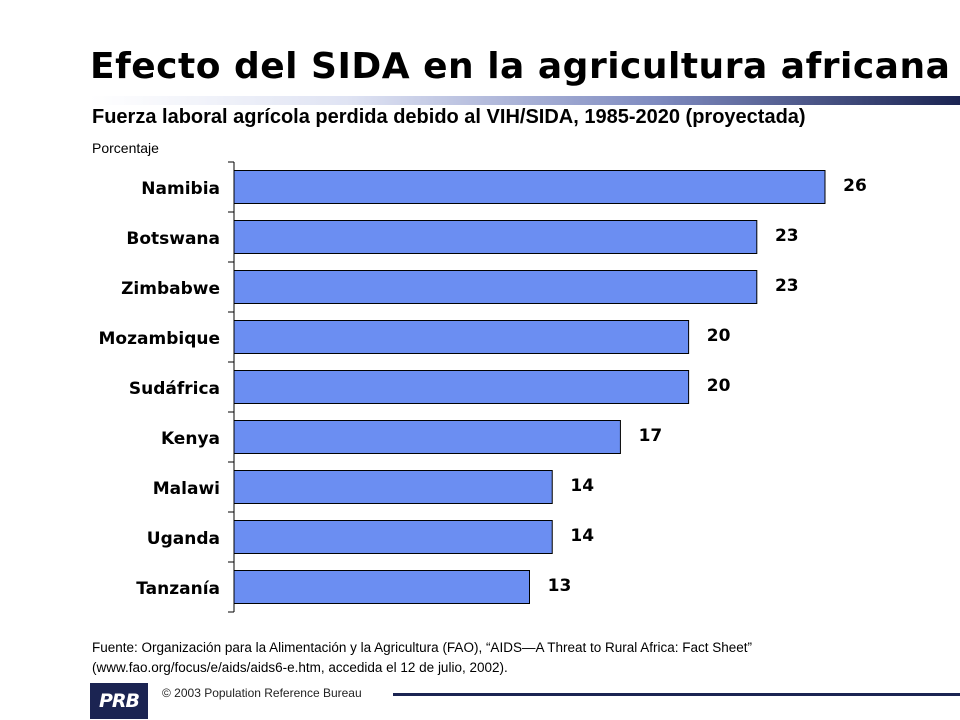 This screenshot has height=720, width=960. Describe the element at coordinates (651, 436) in the screenshot. I see `data-label: 17` at that location.